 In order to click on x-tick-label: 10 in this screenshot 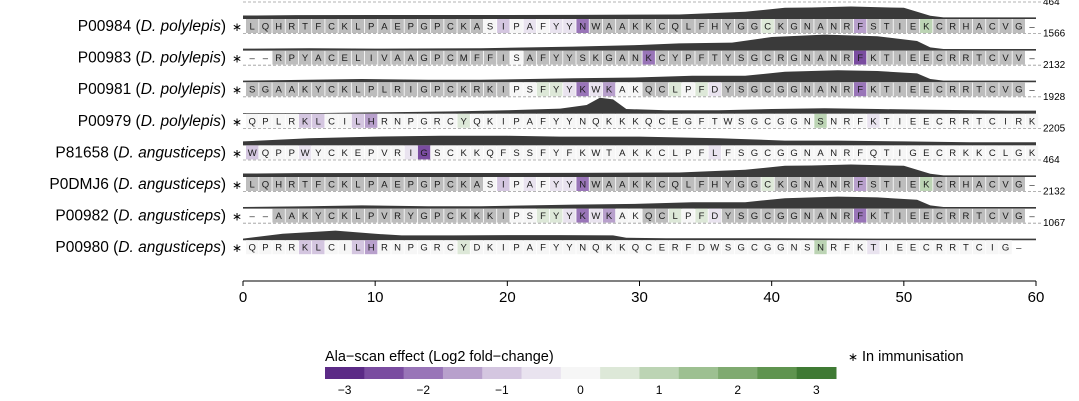, I will do `click(375, 297)`.